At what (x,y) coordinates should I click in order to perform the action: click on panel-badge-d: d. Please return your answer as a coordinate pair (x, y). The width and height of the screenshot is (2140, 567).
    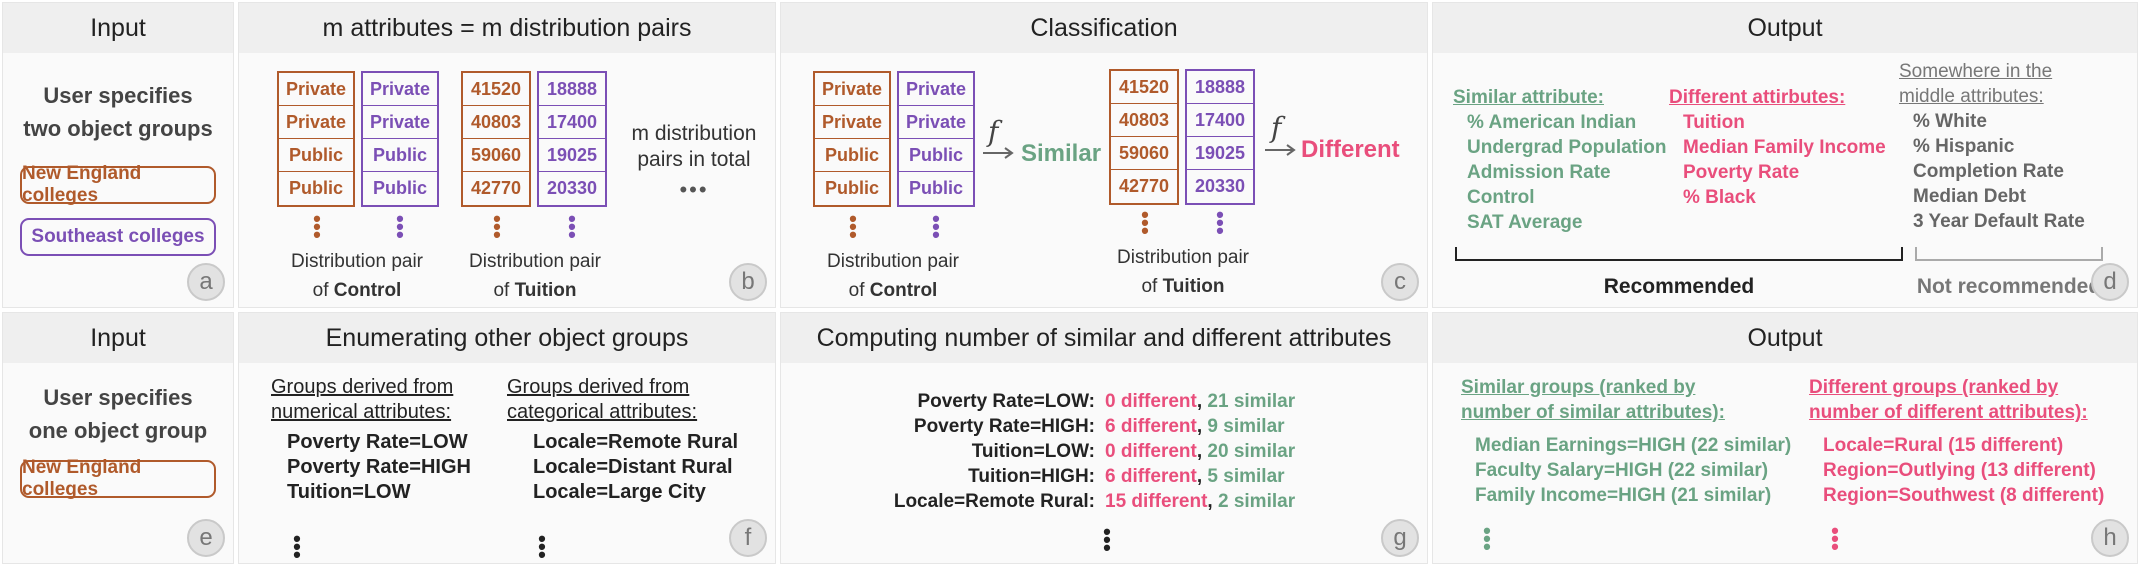
    Looking at the image, I should click on (2110, 282).